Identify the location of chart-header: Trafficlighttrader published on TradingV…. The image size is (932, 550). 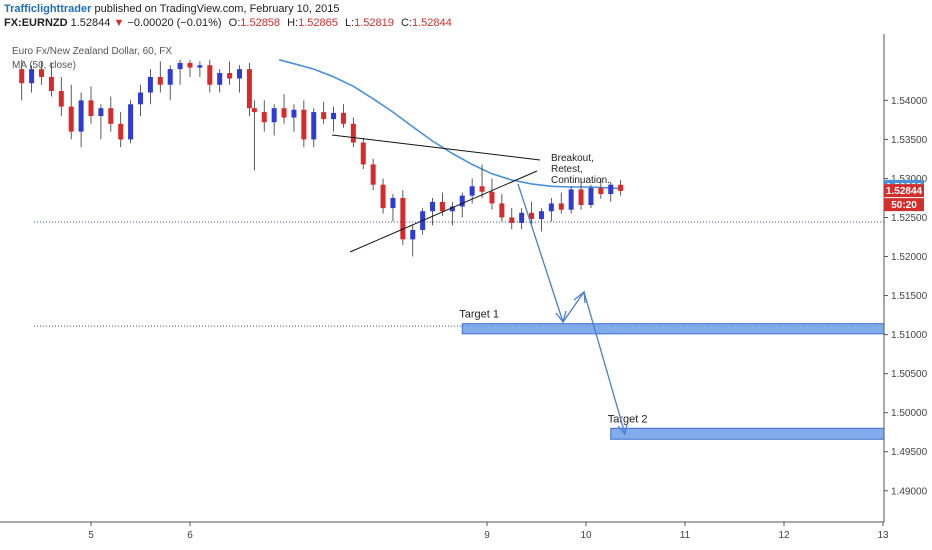
(454, 18).